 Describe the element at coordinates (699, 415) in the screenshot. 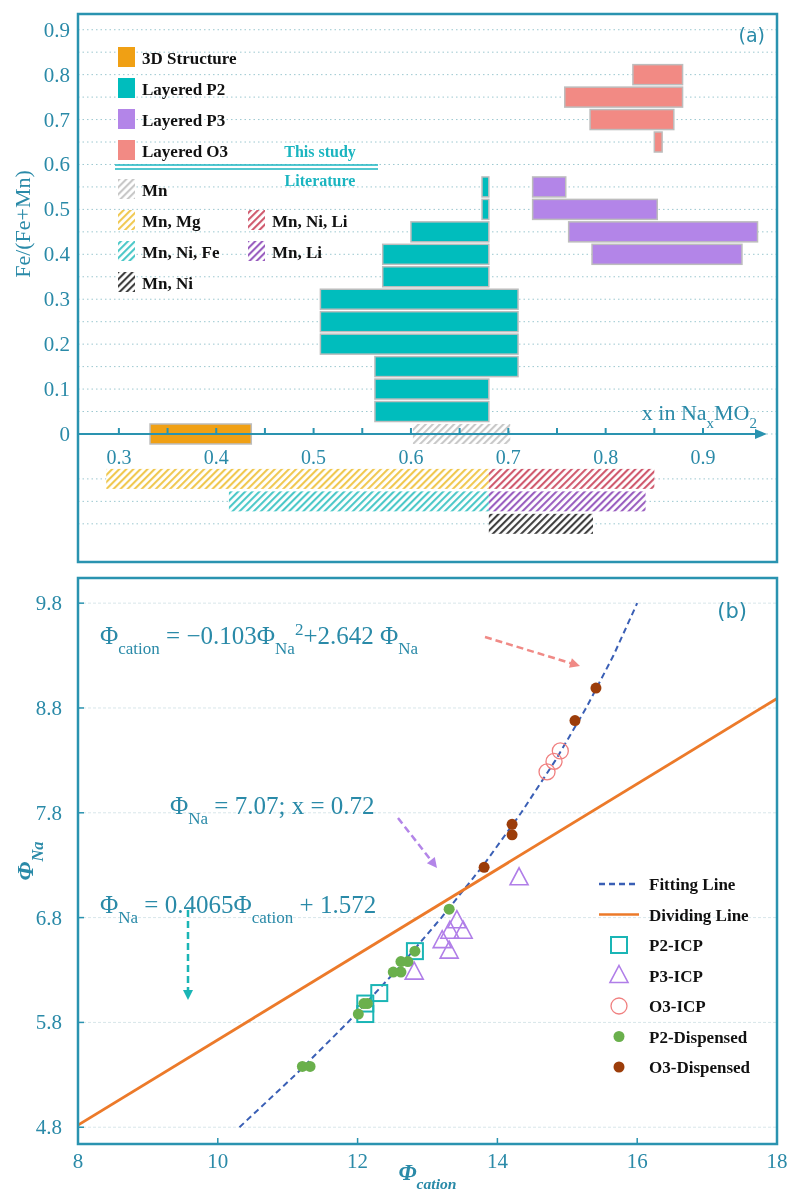

I see `x-axis-title: x in Na$_{x}$MO$_{2}$` at that location.